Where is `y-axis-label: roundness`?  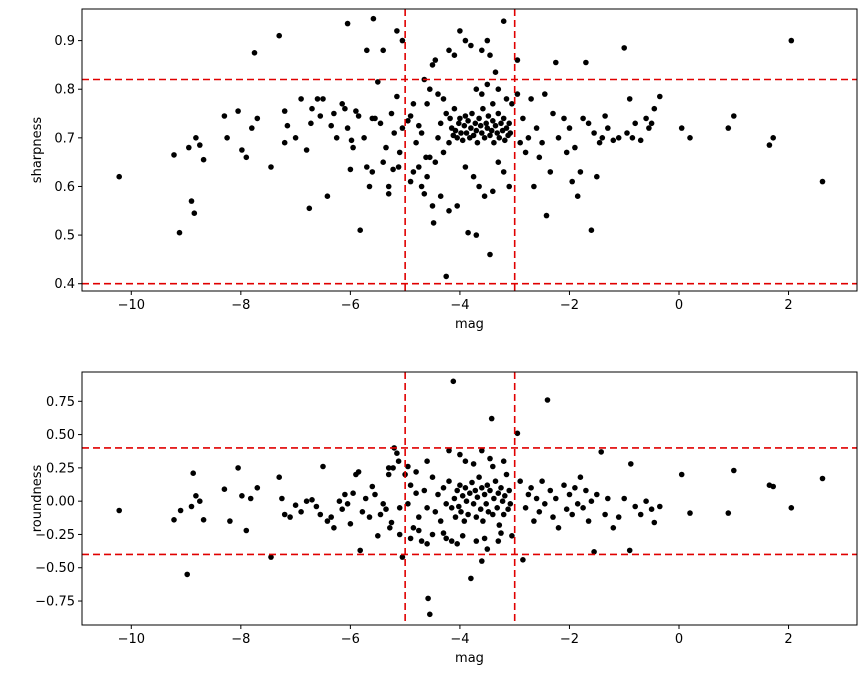 y-axis-label: roundness is located at coordinates (37, 499).